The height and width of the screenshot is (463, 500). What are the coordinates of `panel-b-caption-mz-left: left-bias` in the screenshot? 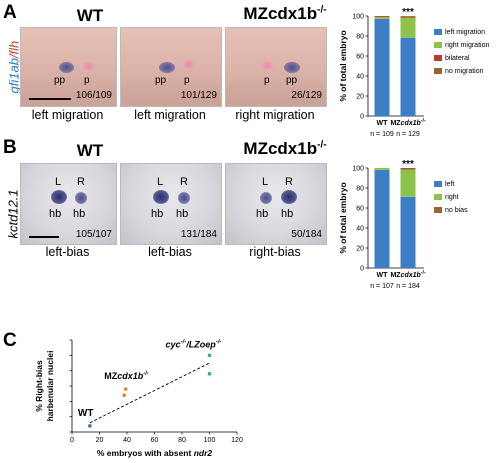 It's located at (170, 252).